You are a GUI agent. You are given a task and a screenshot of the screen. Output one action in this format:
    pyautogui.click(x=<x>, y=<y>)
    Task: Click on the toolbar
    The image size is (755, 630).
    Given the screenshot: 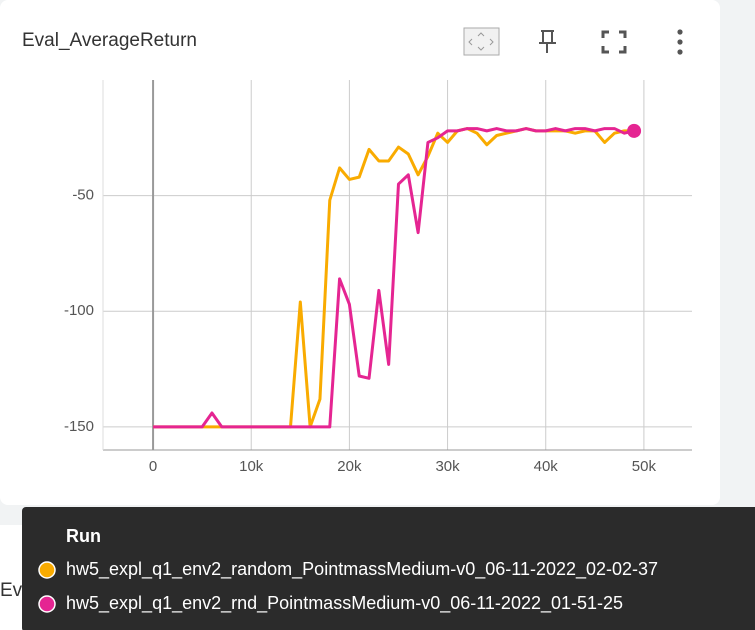 What is the action you would take?
    pyautogui.click(x=573, y=41)
    